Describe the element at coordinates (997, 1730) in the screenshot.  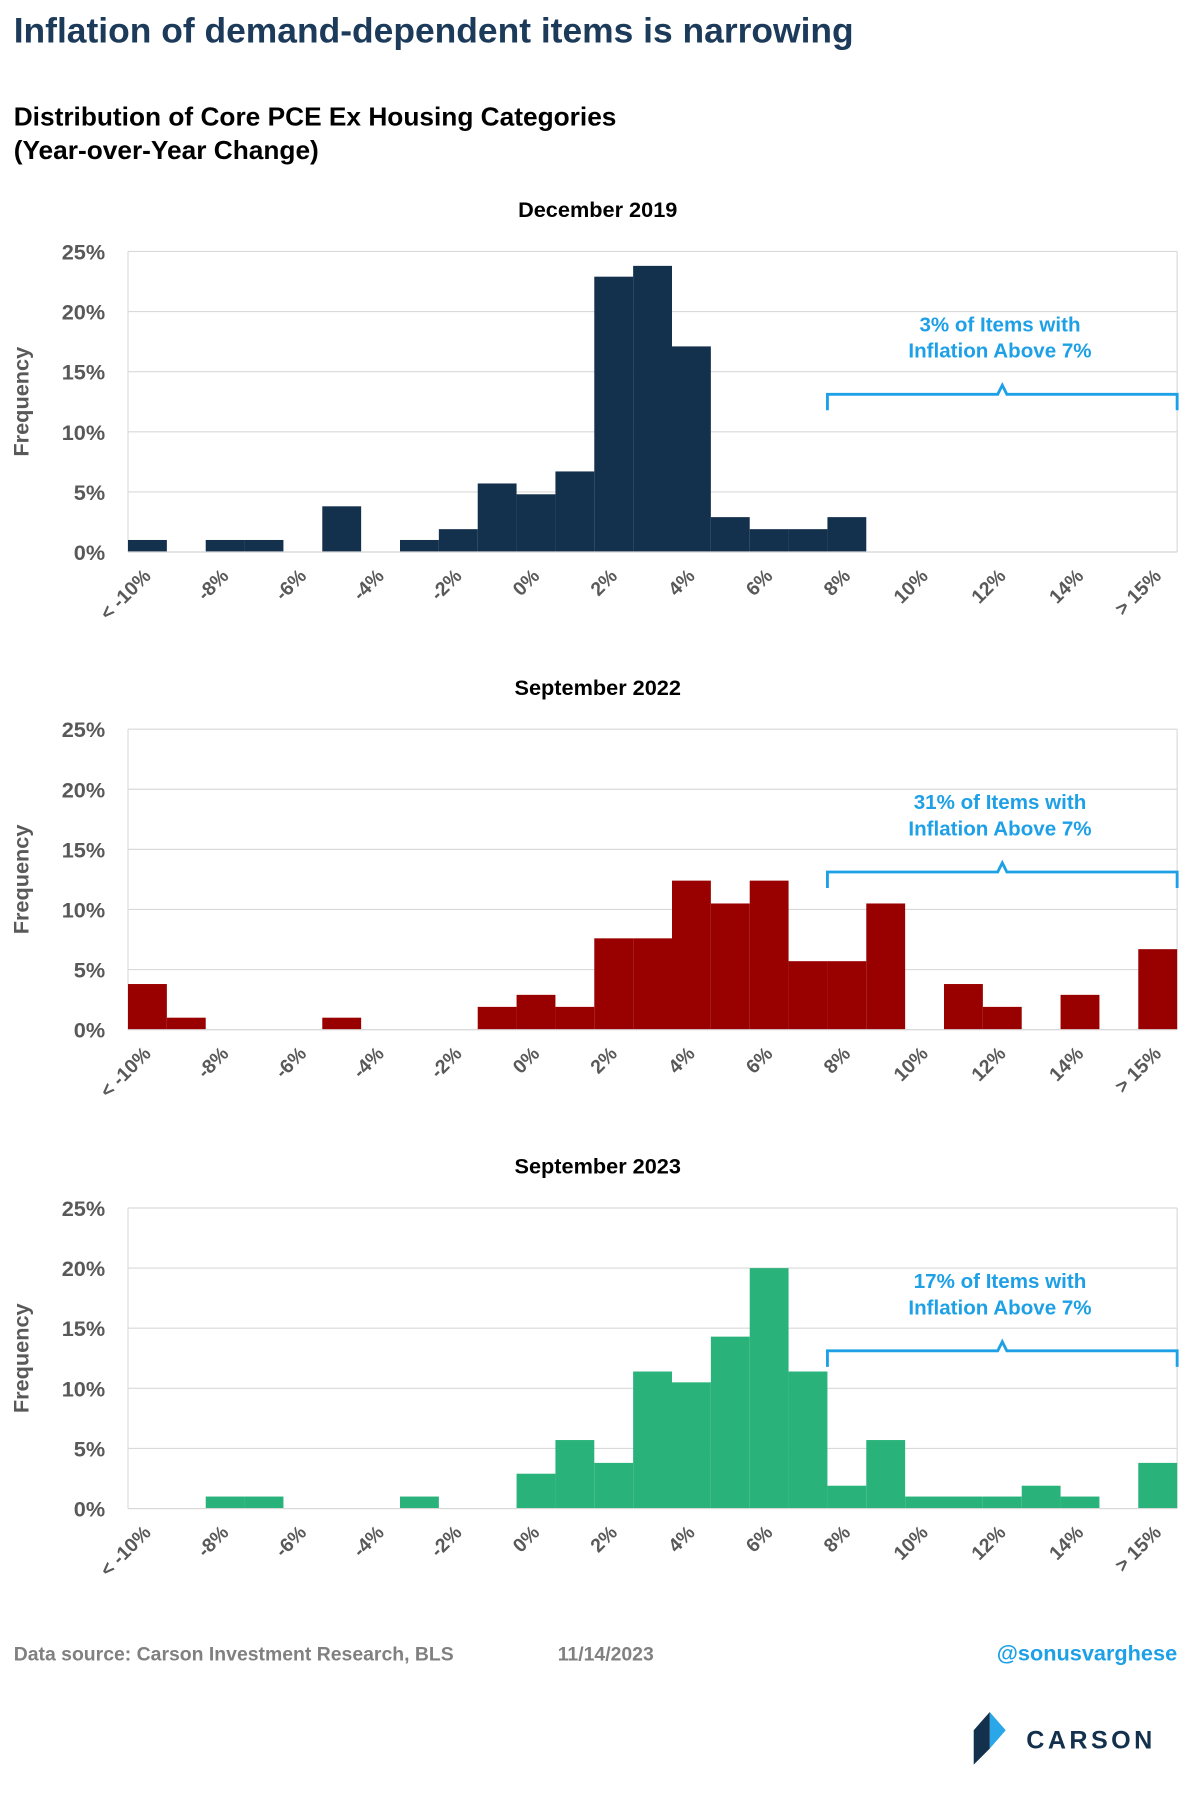
I see `logo-mark` at that location.